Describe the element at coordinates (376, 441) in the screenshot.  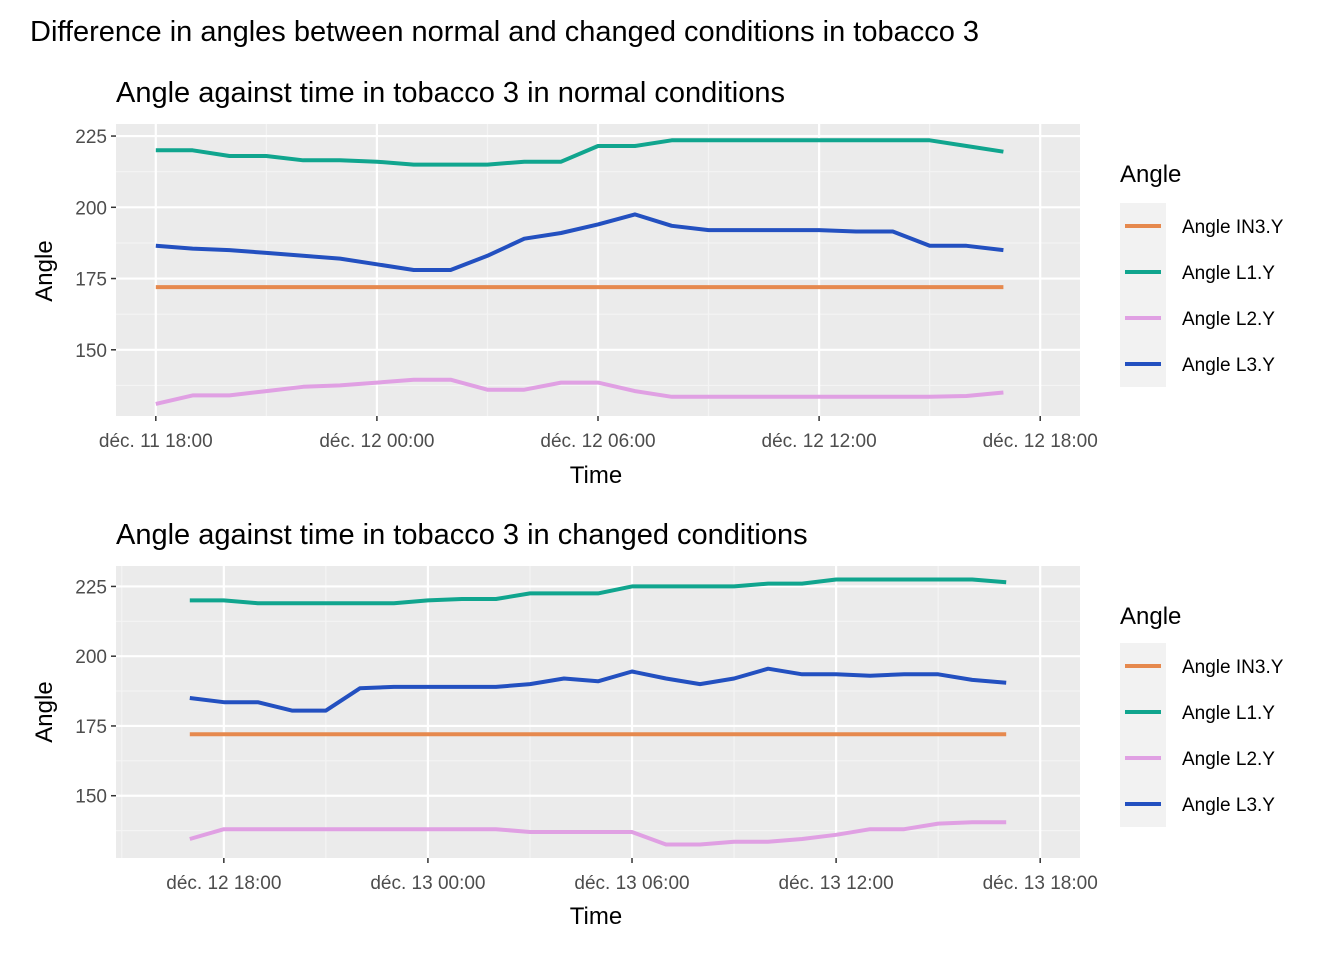
I see `x-tick-label: déc. 12 00:00` at that location.